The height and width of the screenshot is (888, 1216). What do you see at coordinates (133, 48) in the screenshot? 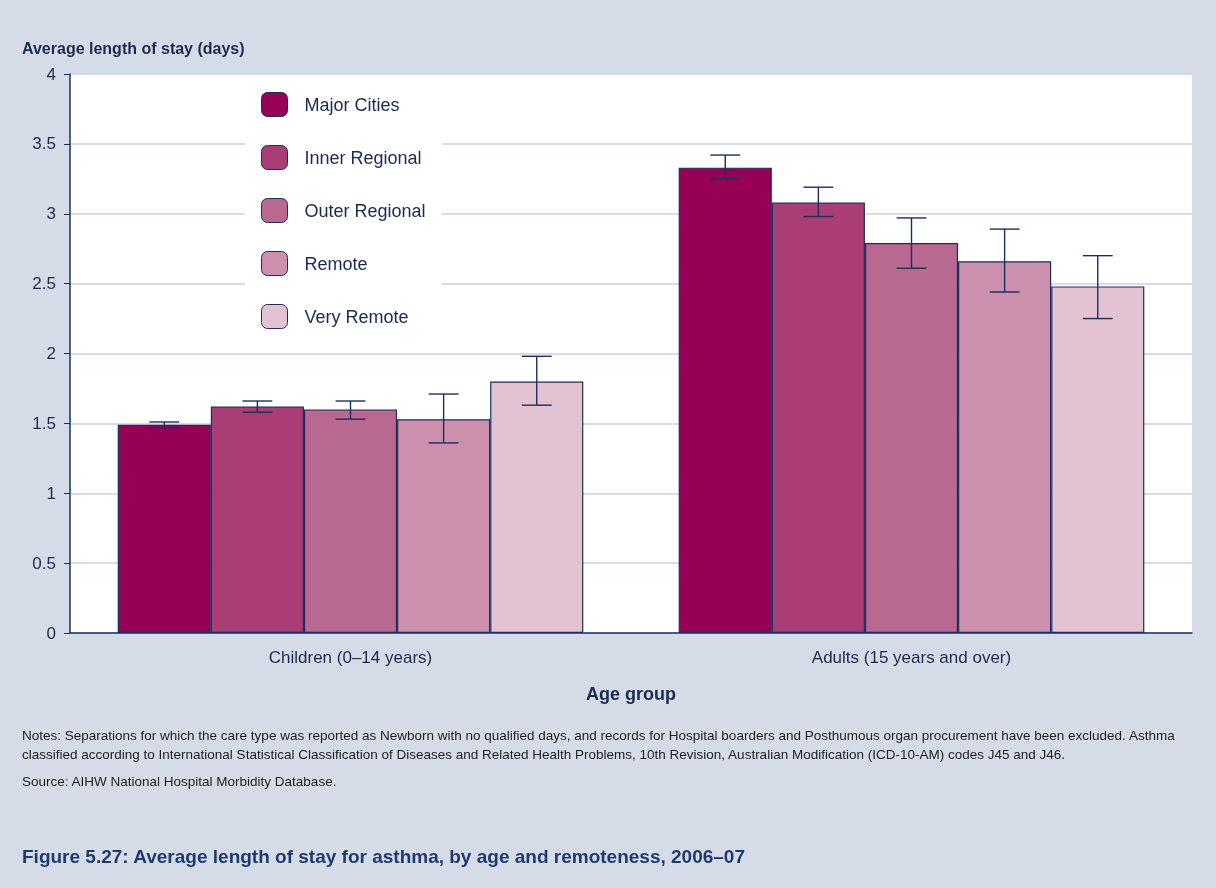
I see `y-axis-title: Average length of stay (days)` at bounding box center [133, 48].